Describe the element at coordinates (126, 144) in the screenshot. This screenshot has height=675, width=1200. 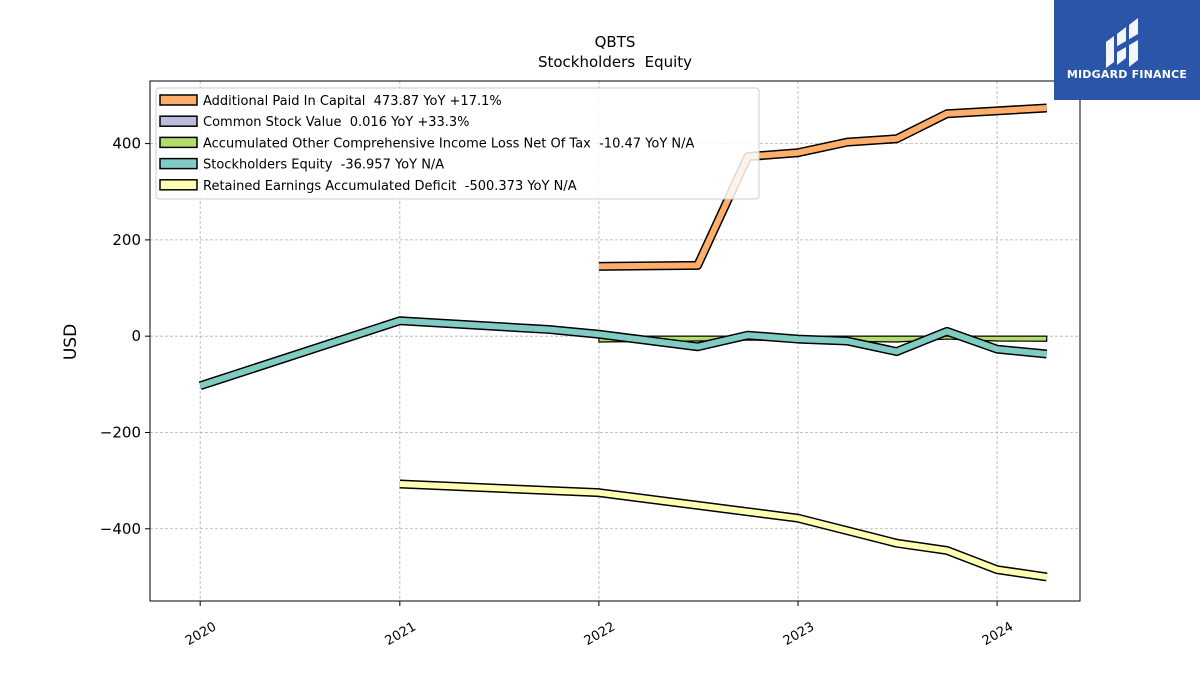
I see `y-tick-label: 400` at that location.